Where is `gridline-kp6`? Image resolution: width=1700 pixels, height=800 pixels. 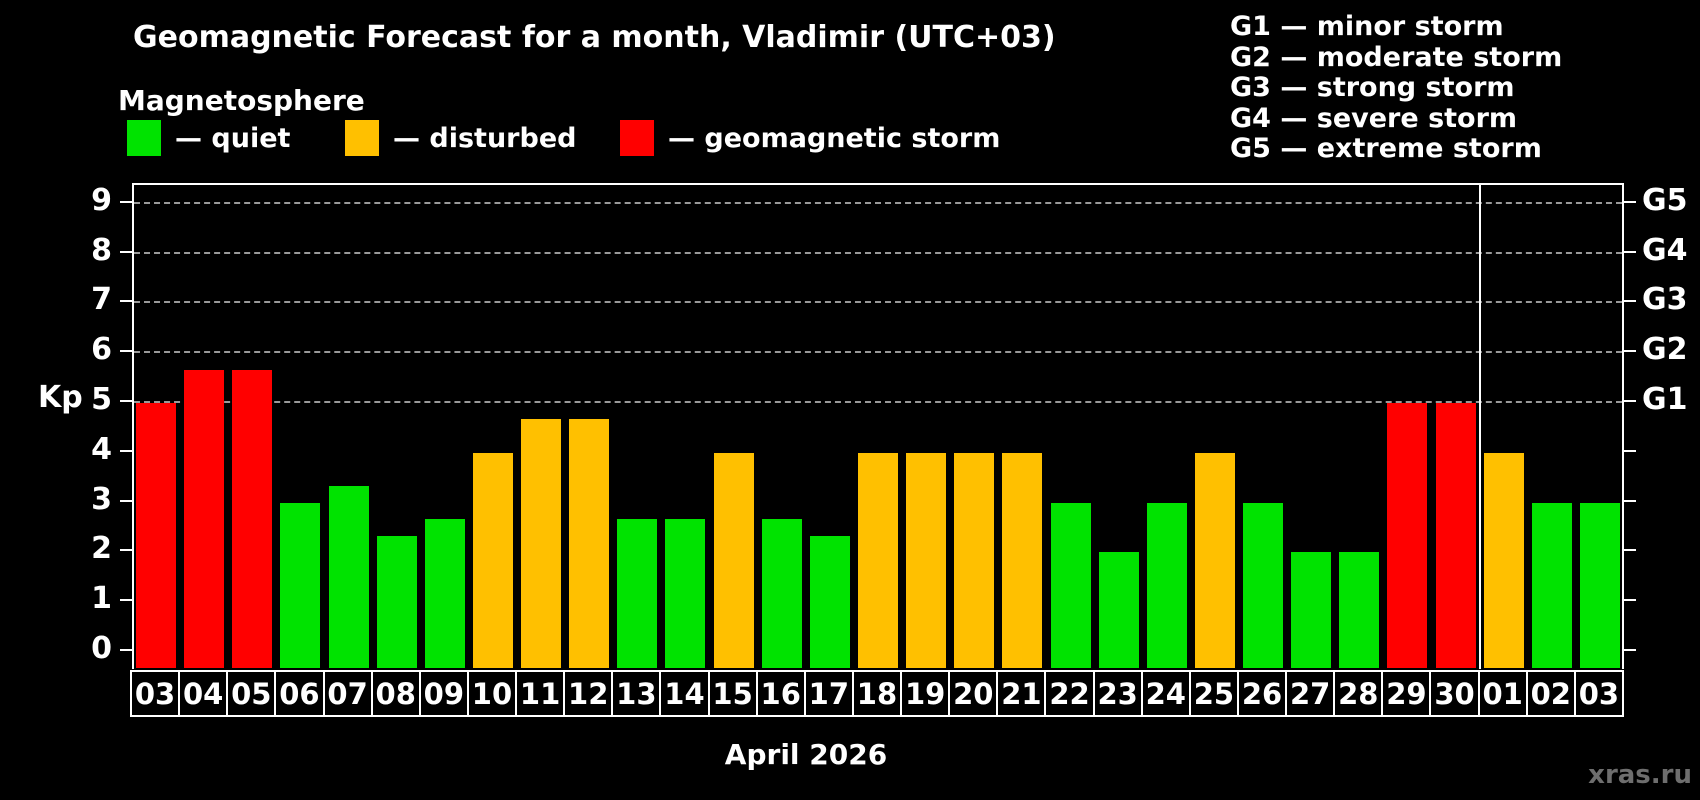 gridline-kp6 is located at coordinates (878, 352).